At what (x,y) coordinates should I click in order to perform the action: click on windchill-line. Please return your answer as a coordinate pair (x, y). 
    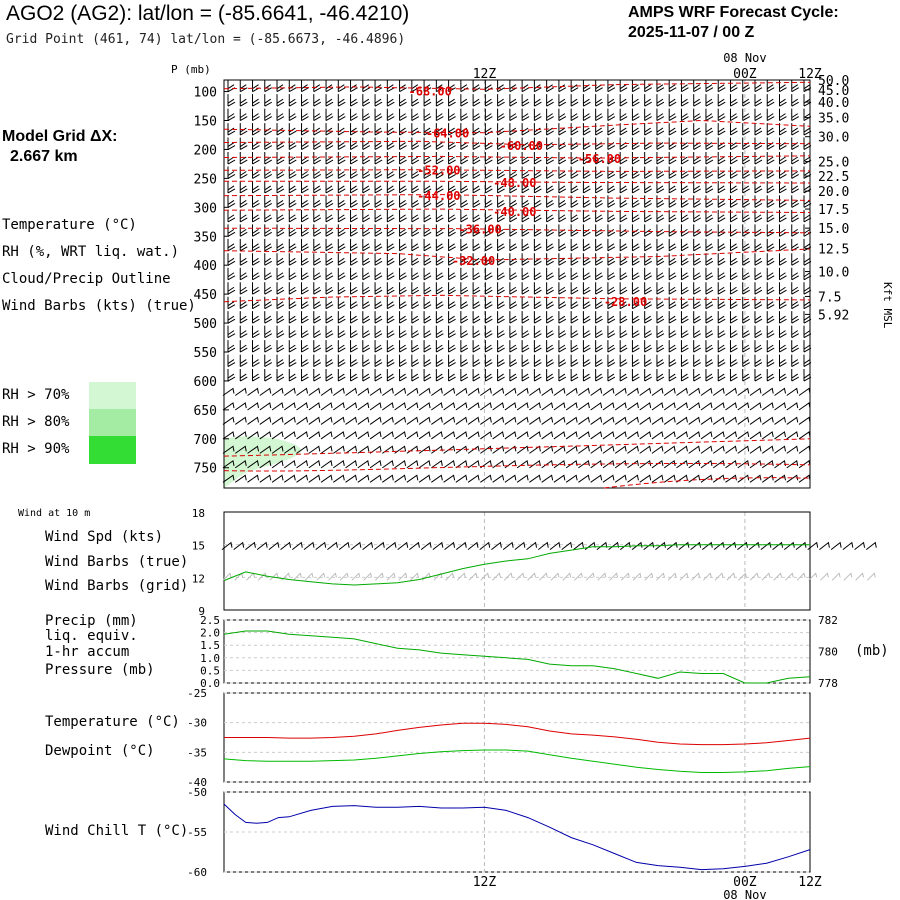
    Looking at the image, I should click on (517, 837).